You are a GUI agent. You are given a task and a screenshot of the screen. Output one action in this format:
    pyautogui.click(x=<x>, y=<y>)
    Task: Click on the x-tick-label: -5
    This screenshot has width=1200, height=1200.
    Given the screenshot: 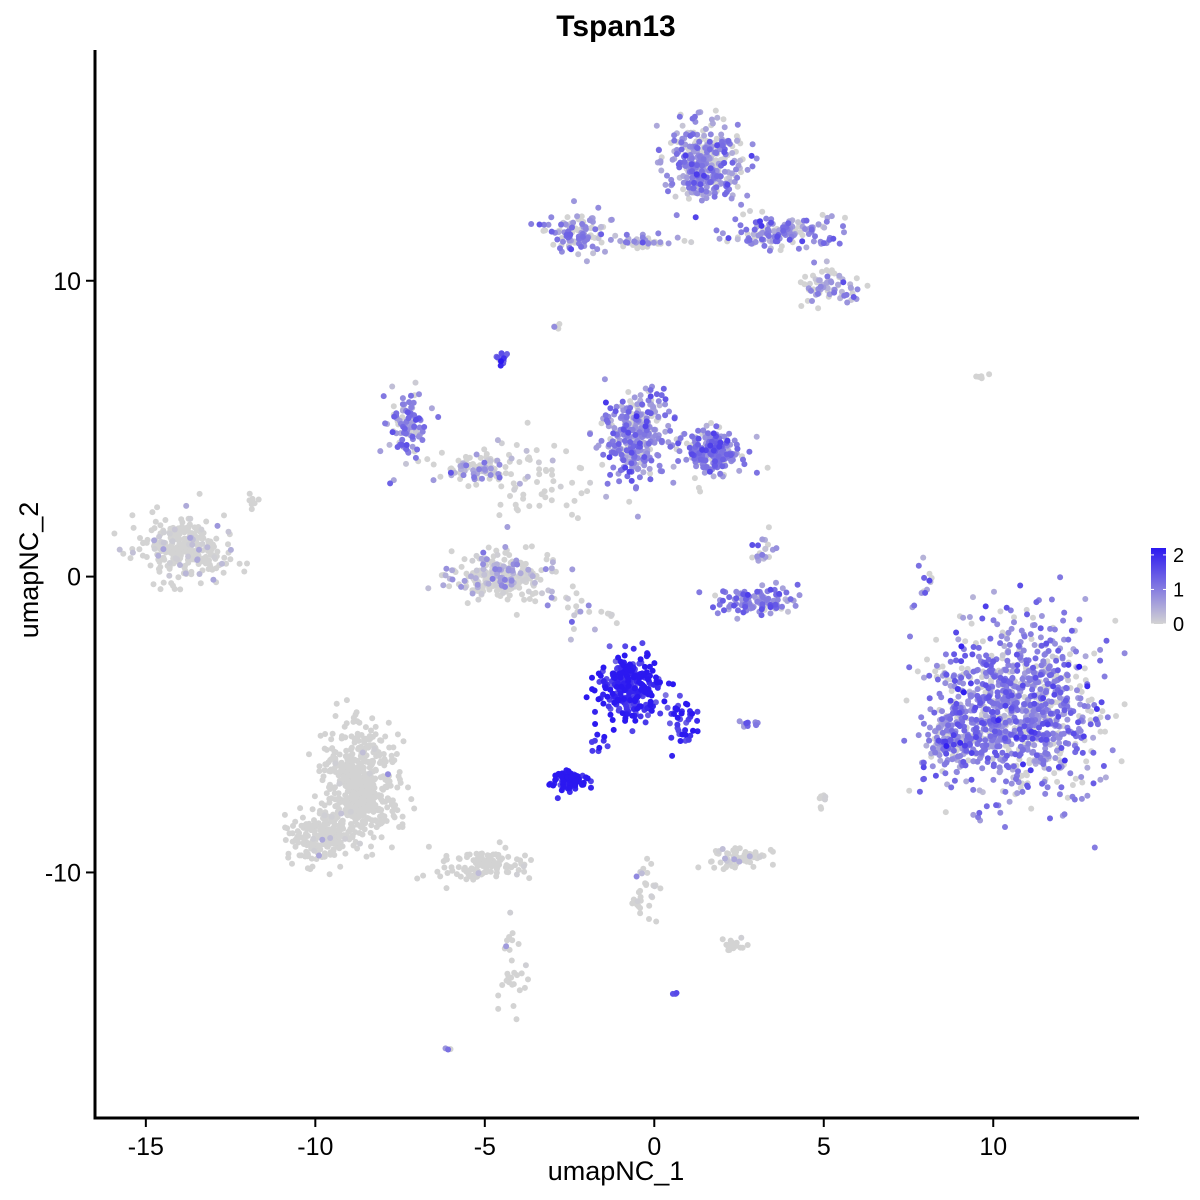 What is the action you would take?
    pyautogui.click(x=485, y=1147)
    